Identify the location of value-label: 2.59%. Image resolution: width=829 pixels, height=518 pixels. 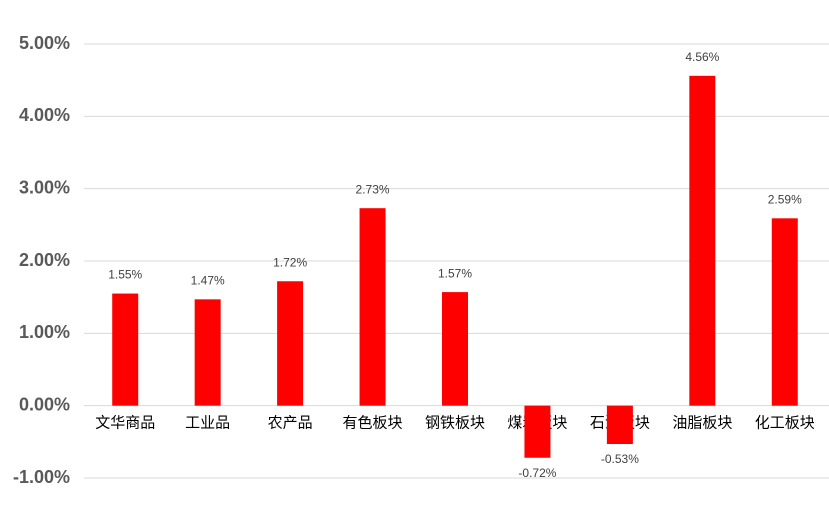
(785, 199).